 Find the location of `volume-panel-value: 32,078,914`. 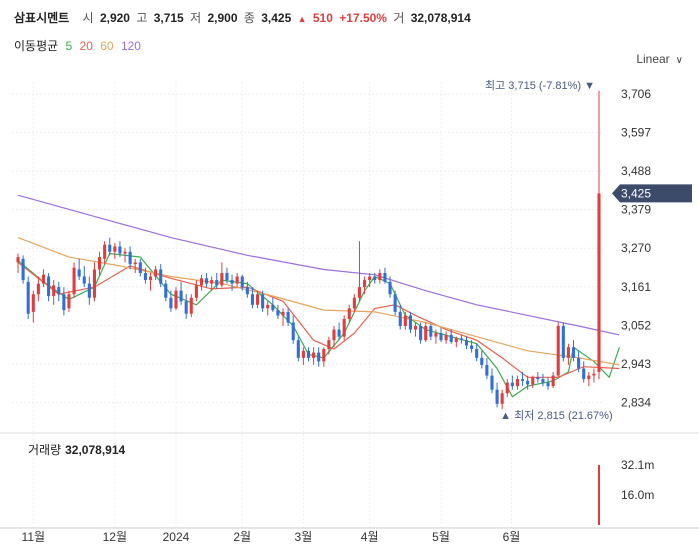

volume-panel-value: 32,078,914 is located at coordinates (95, 450).